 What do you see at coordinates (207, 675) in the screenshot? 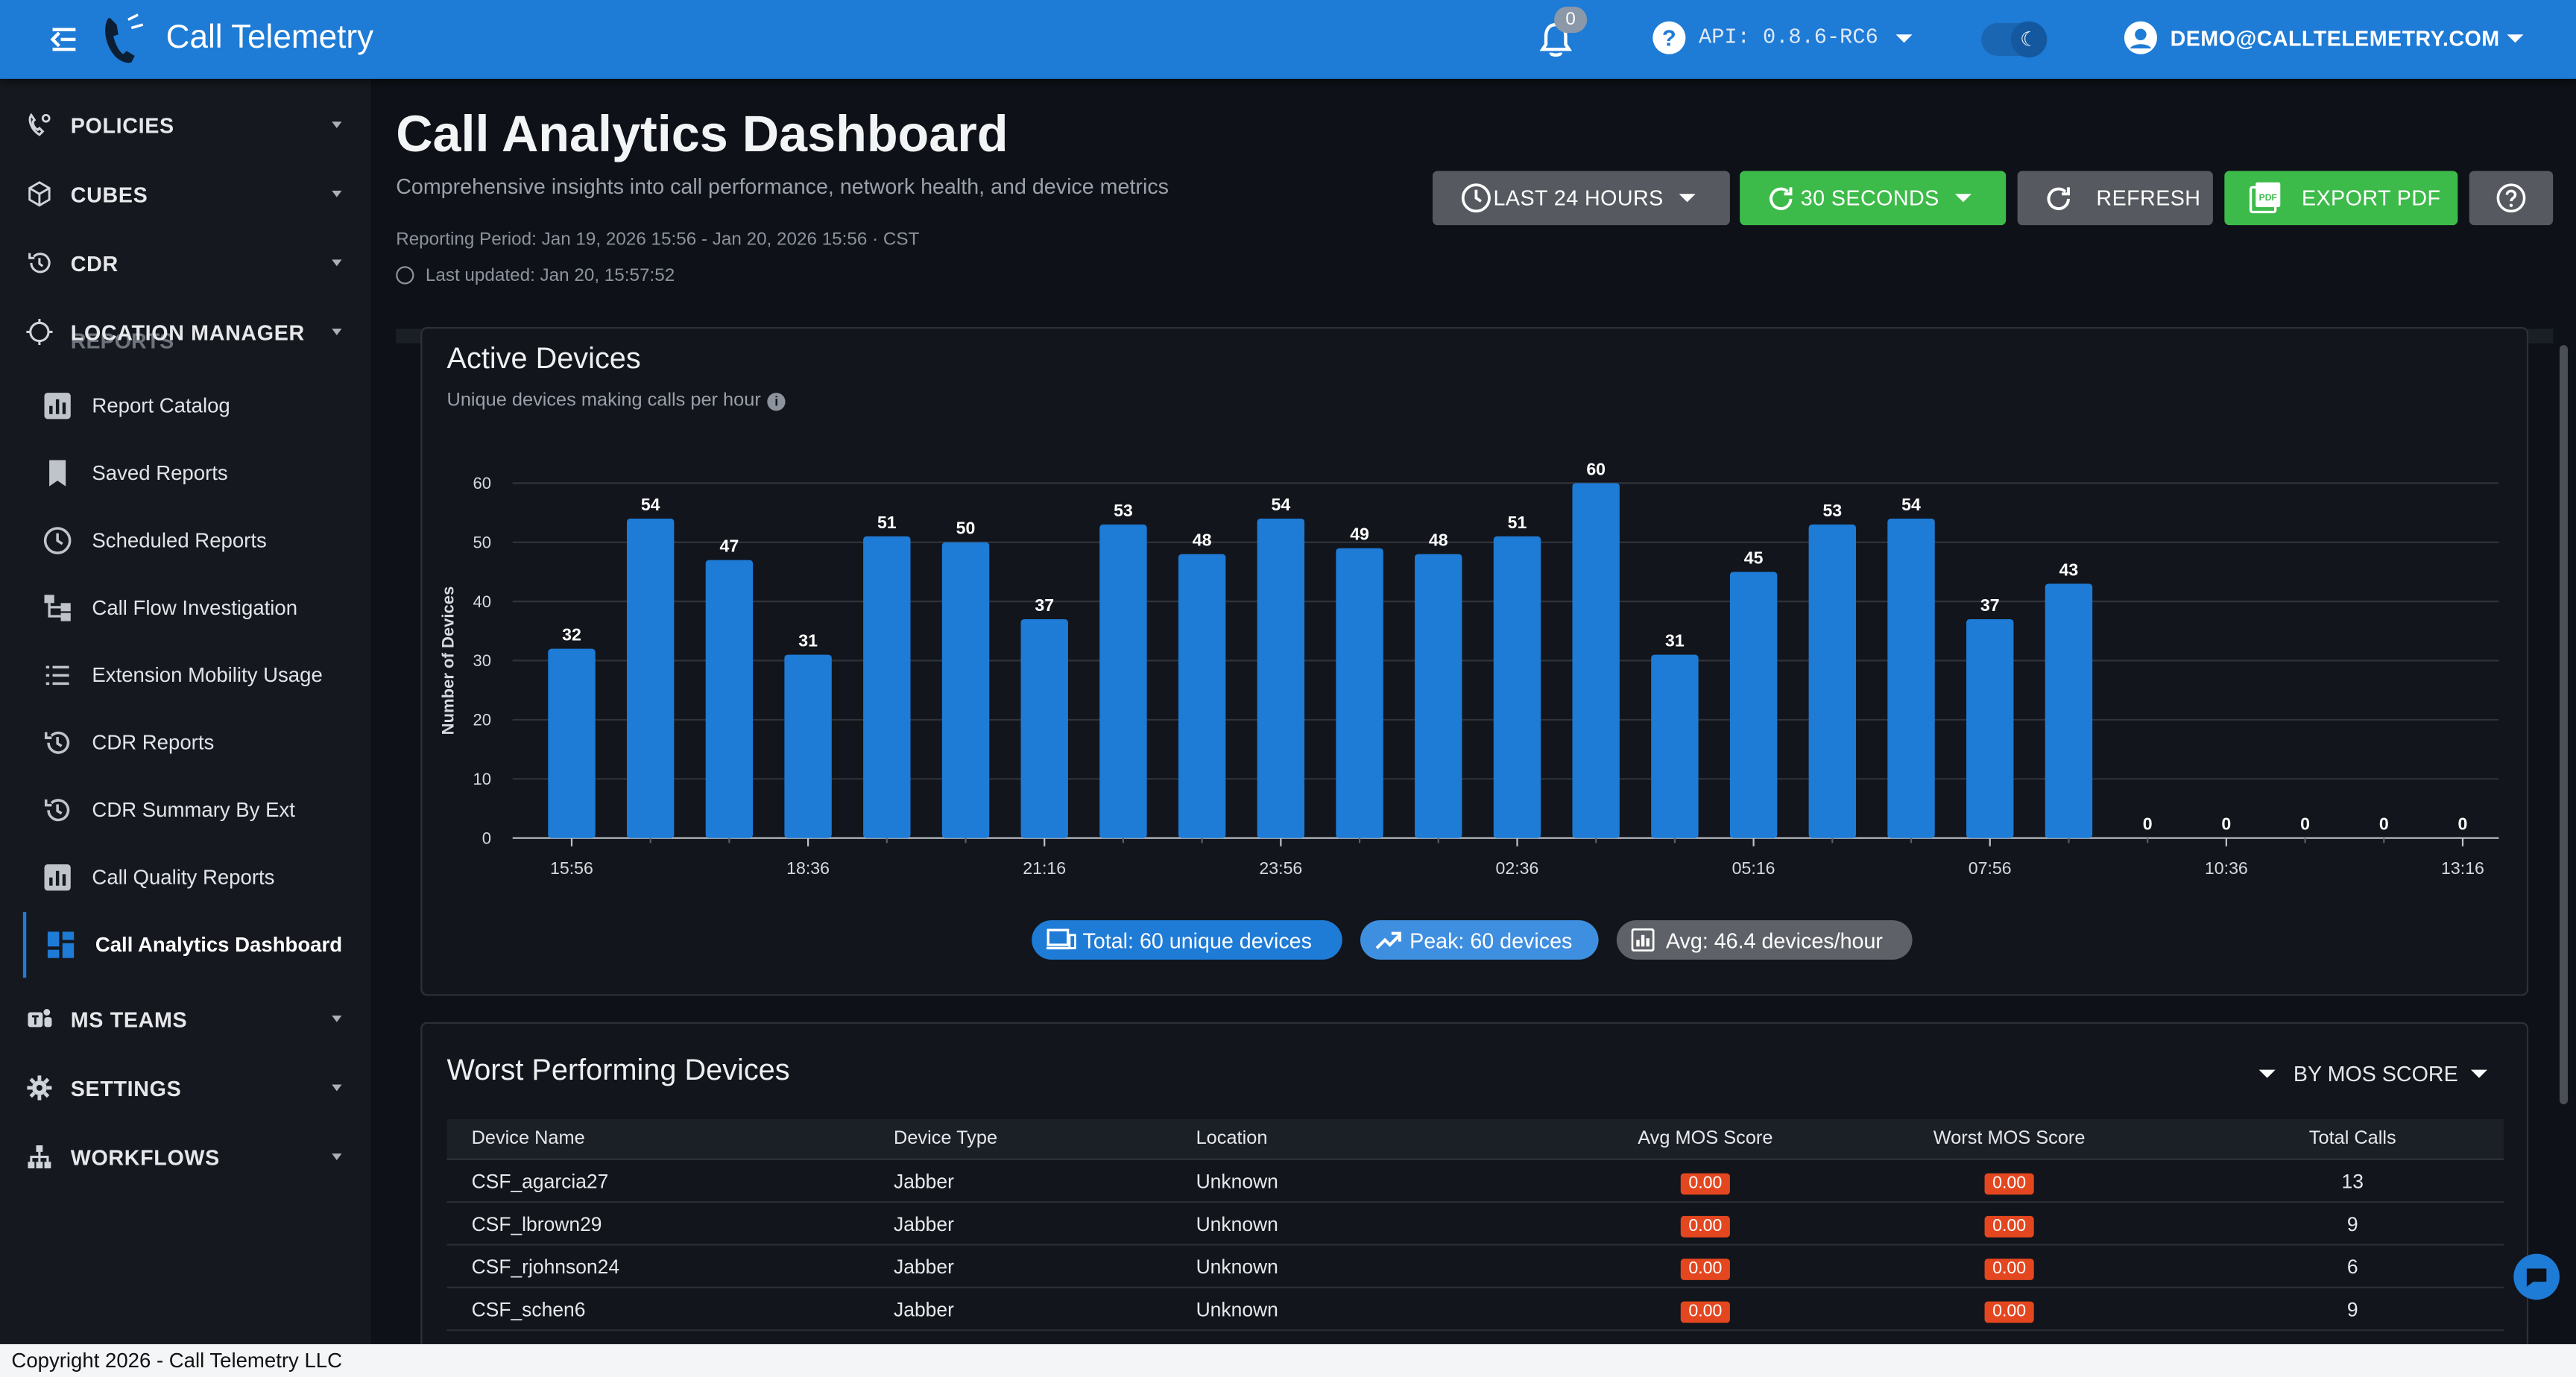
I see `sidebar-item-label: Extension Mobility Usage` at bounding box center [207, 675].